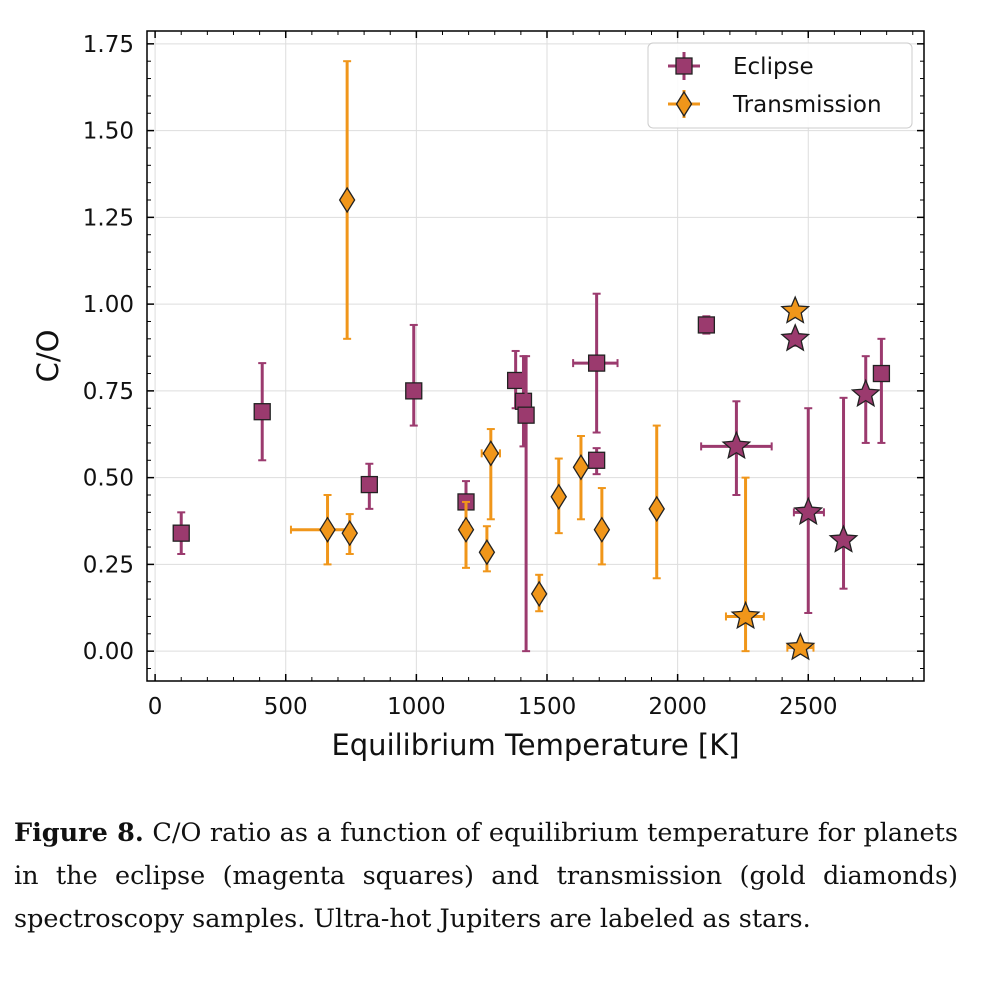 The height and width of the screenshot is (1000, 984). I want to click on x-tick-label: 1500, so click(547, 707).